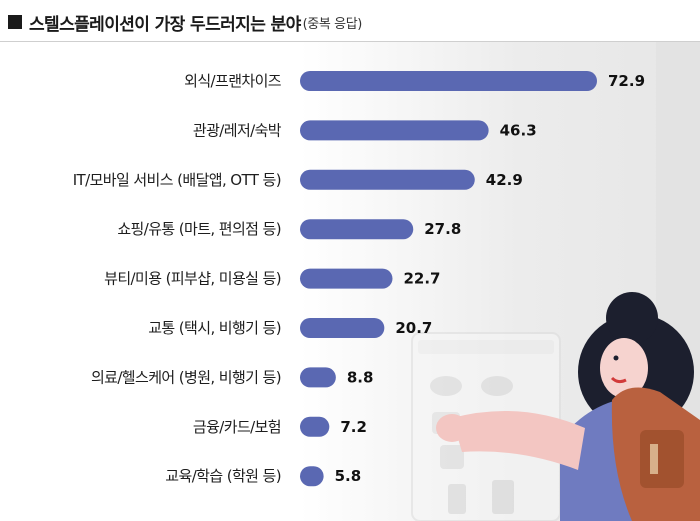  Describe the element at coordinates (186, 377) in the screenshot. I see `category-label: 의료/헬스케어 (병원, 비행기 등)` at that location.